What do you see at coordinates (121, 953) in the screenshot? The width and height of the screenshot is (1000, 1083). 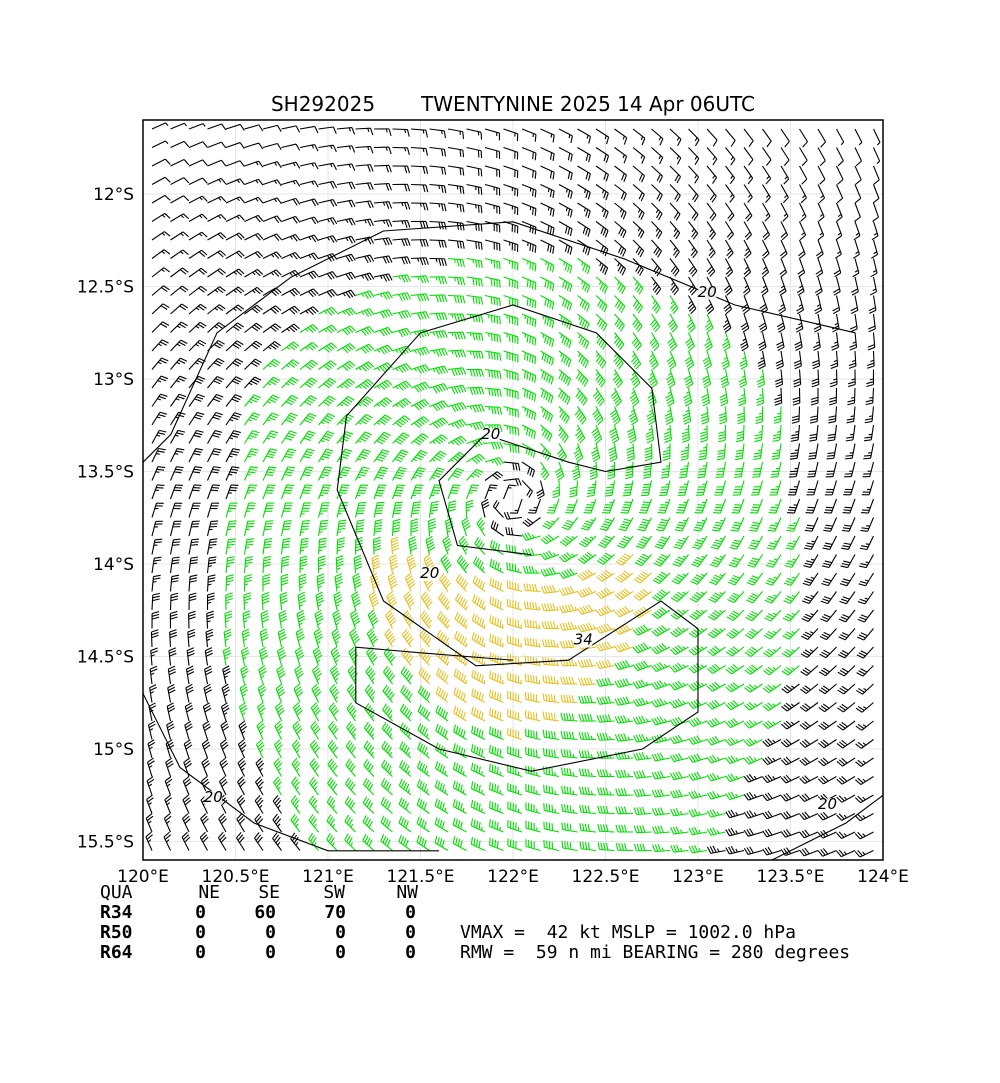 I see `table-row-r64: R64 0 0 0 0` at bounding box center [121, 953].